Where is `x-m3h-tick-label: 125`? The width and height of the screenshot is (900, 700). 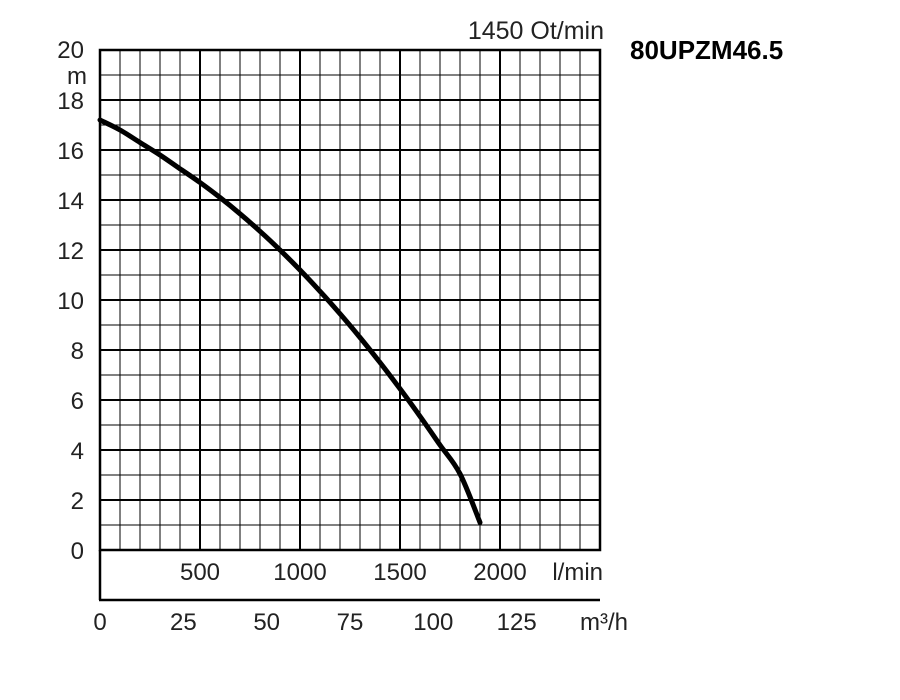 x-m3h-tick-label: 125 is located at coordinates (517, 622).